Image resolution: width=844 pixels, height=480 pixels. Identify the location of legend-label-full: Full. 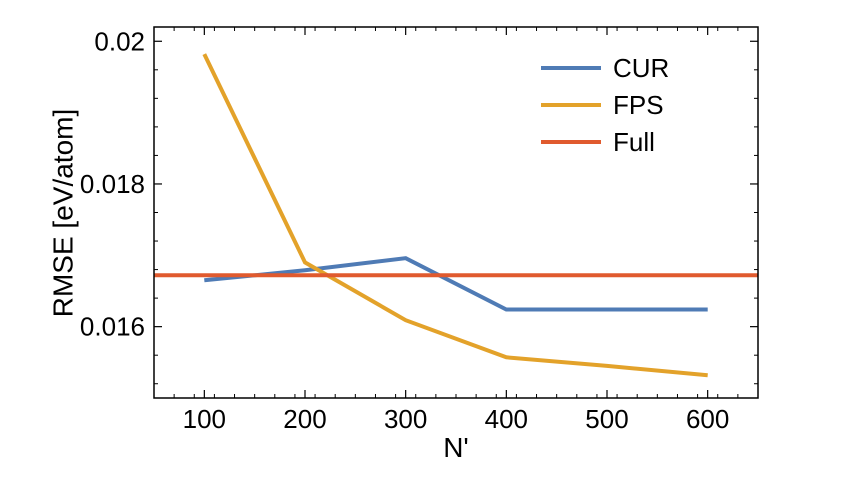
(634, 142).